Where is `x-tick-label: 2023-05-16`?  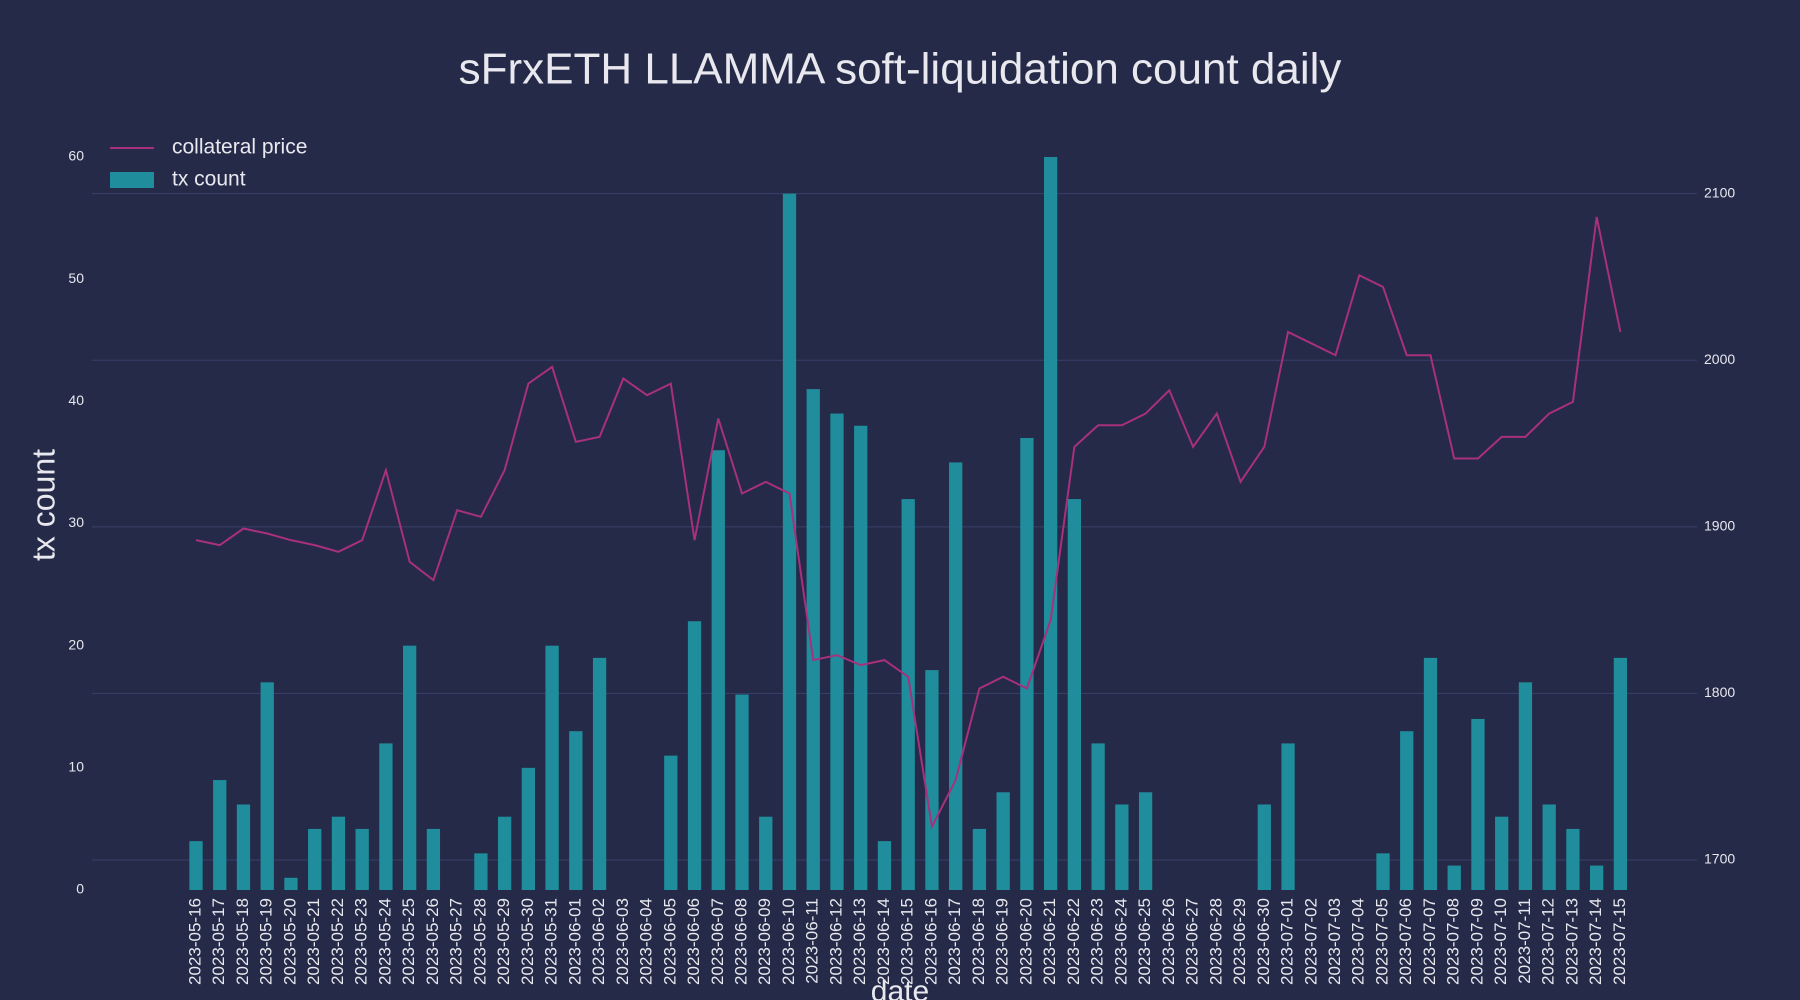
x-tick-label: 2023-05-16 is located at coordinates (194, 941).